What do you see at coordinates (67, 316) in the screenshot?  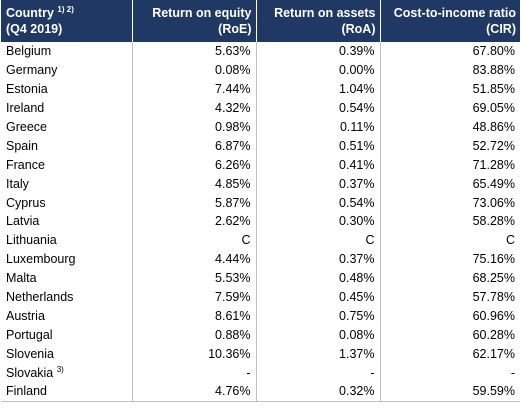 I see `country-cell: Austria` at bounding box center [67, 316].